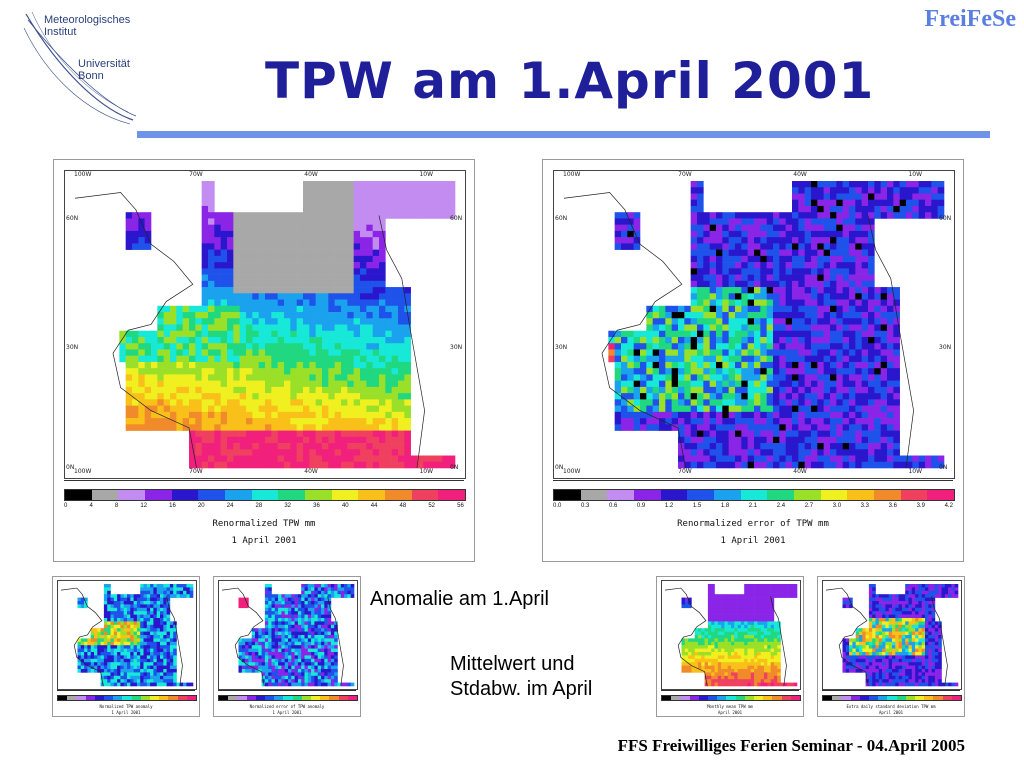 The height and width of the screenshot is (768, 1024). I want to click on colorbar-tick-label: 32, so click(288, 506).